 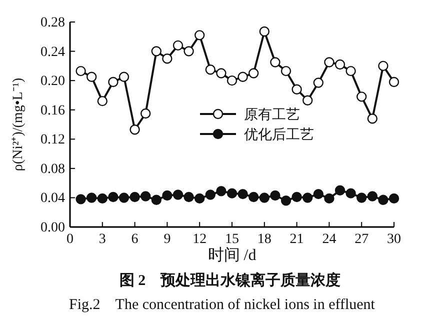 I want to click on y-tick-label: 0.16, so click(x=52, y=110).